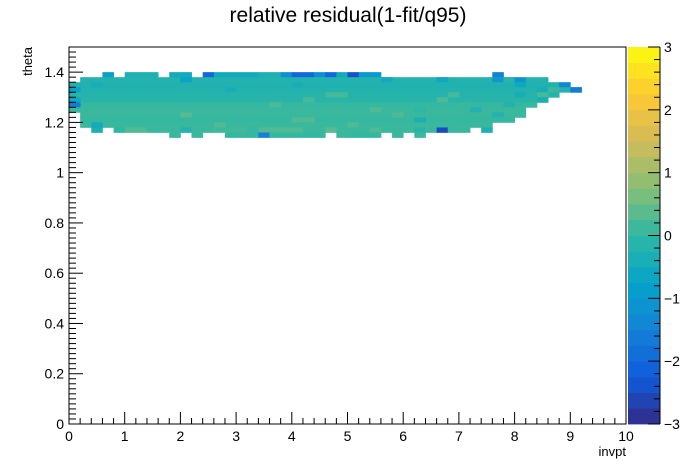  Describe the element at coordinates (181, 436) in the screenshot. I see `x-tick-label: 2` at that location.